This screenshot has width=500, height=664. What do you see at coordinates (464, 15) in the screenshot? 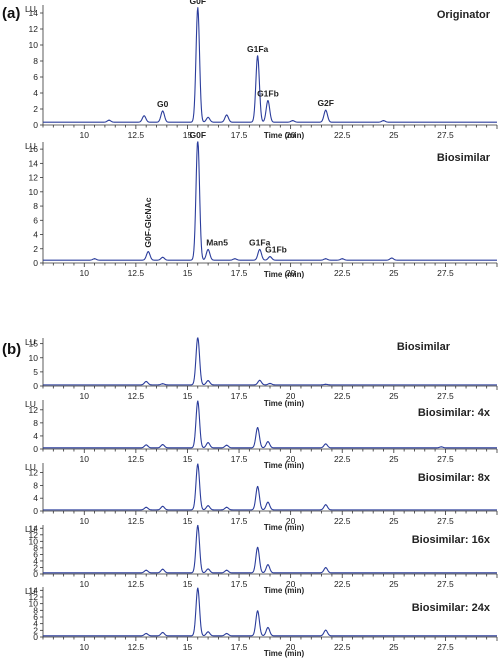
I see `chart-title: Originator` at bounding box center [464, 15].